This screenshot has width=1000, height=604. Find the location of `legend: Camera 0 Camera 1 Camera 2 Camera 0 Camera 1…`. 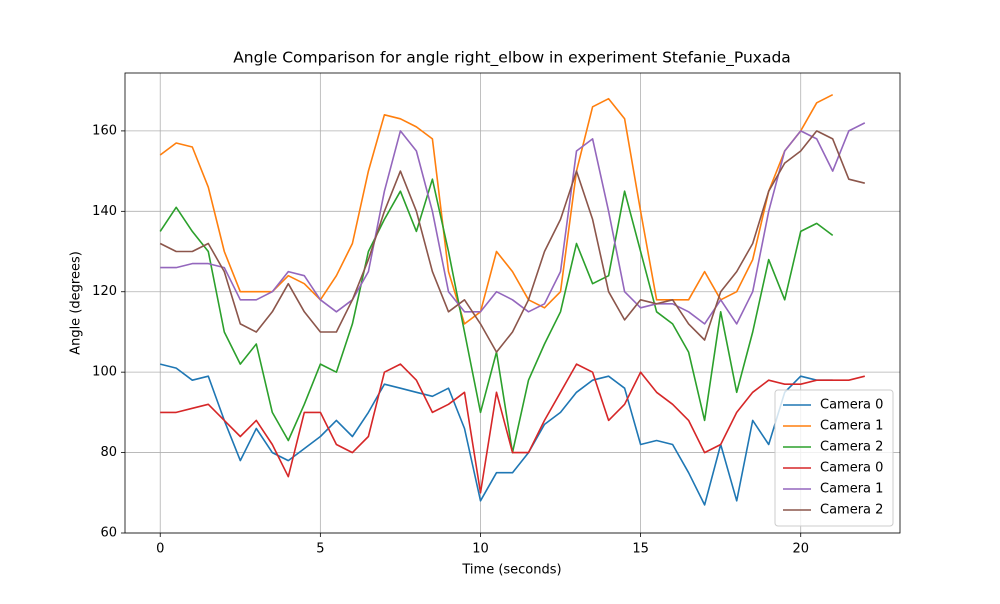

legend: Camera 0 Camera 1 Camera 2 Camera 0 Camera 1… is located at coordinates (834, 458).